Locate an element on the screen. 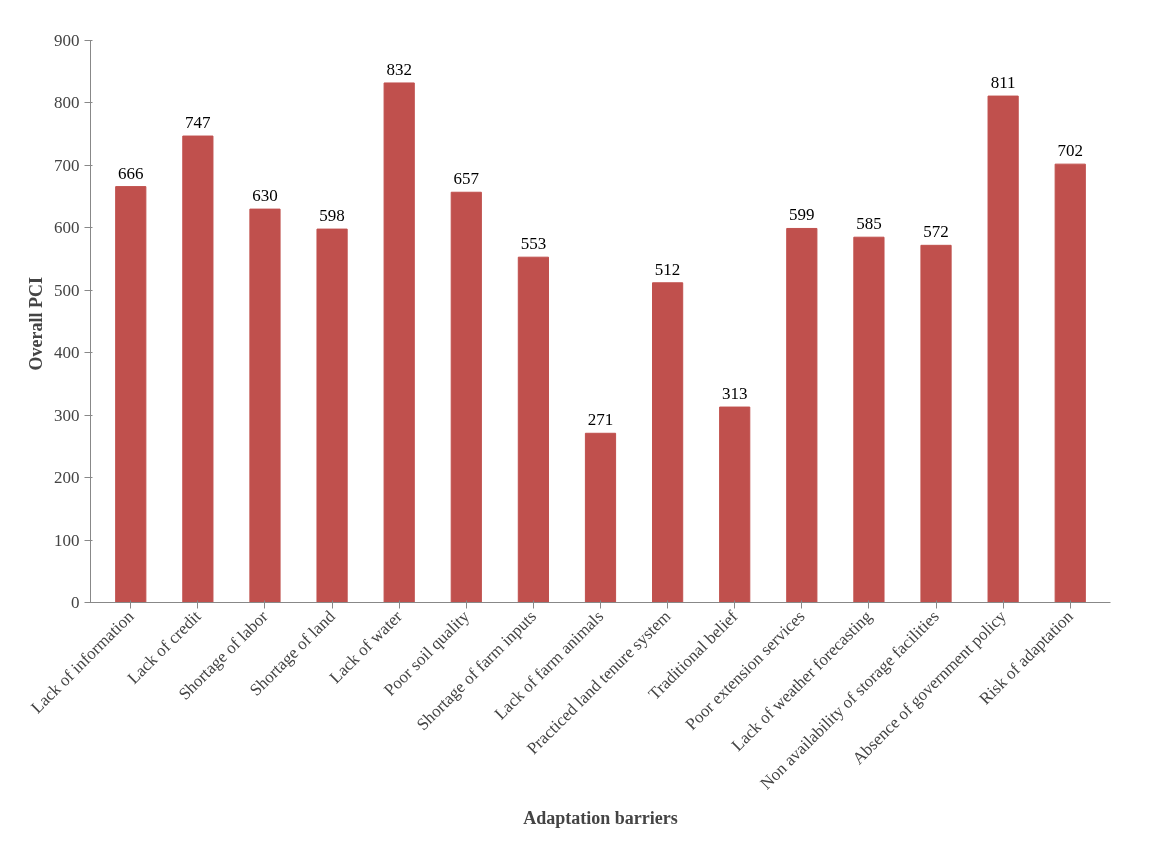 The width and height of the screenshot is (1168, 841). data-label: 271 is located at coordinates (600, 420).